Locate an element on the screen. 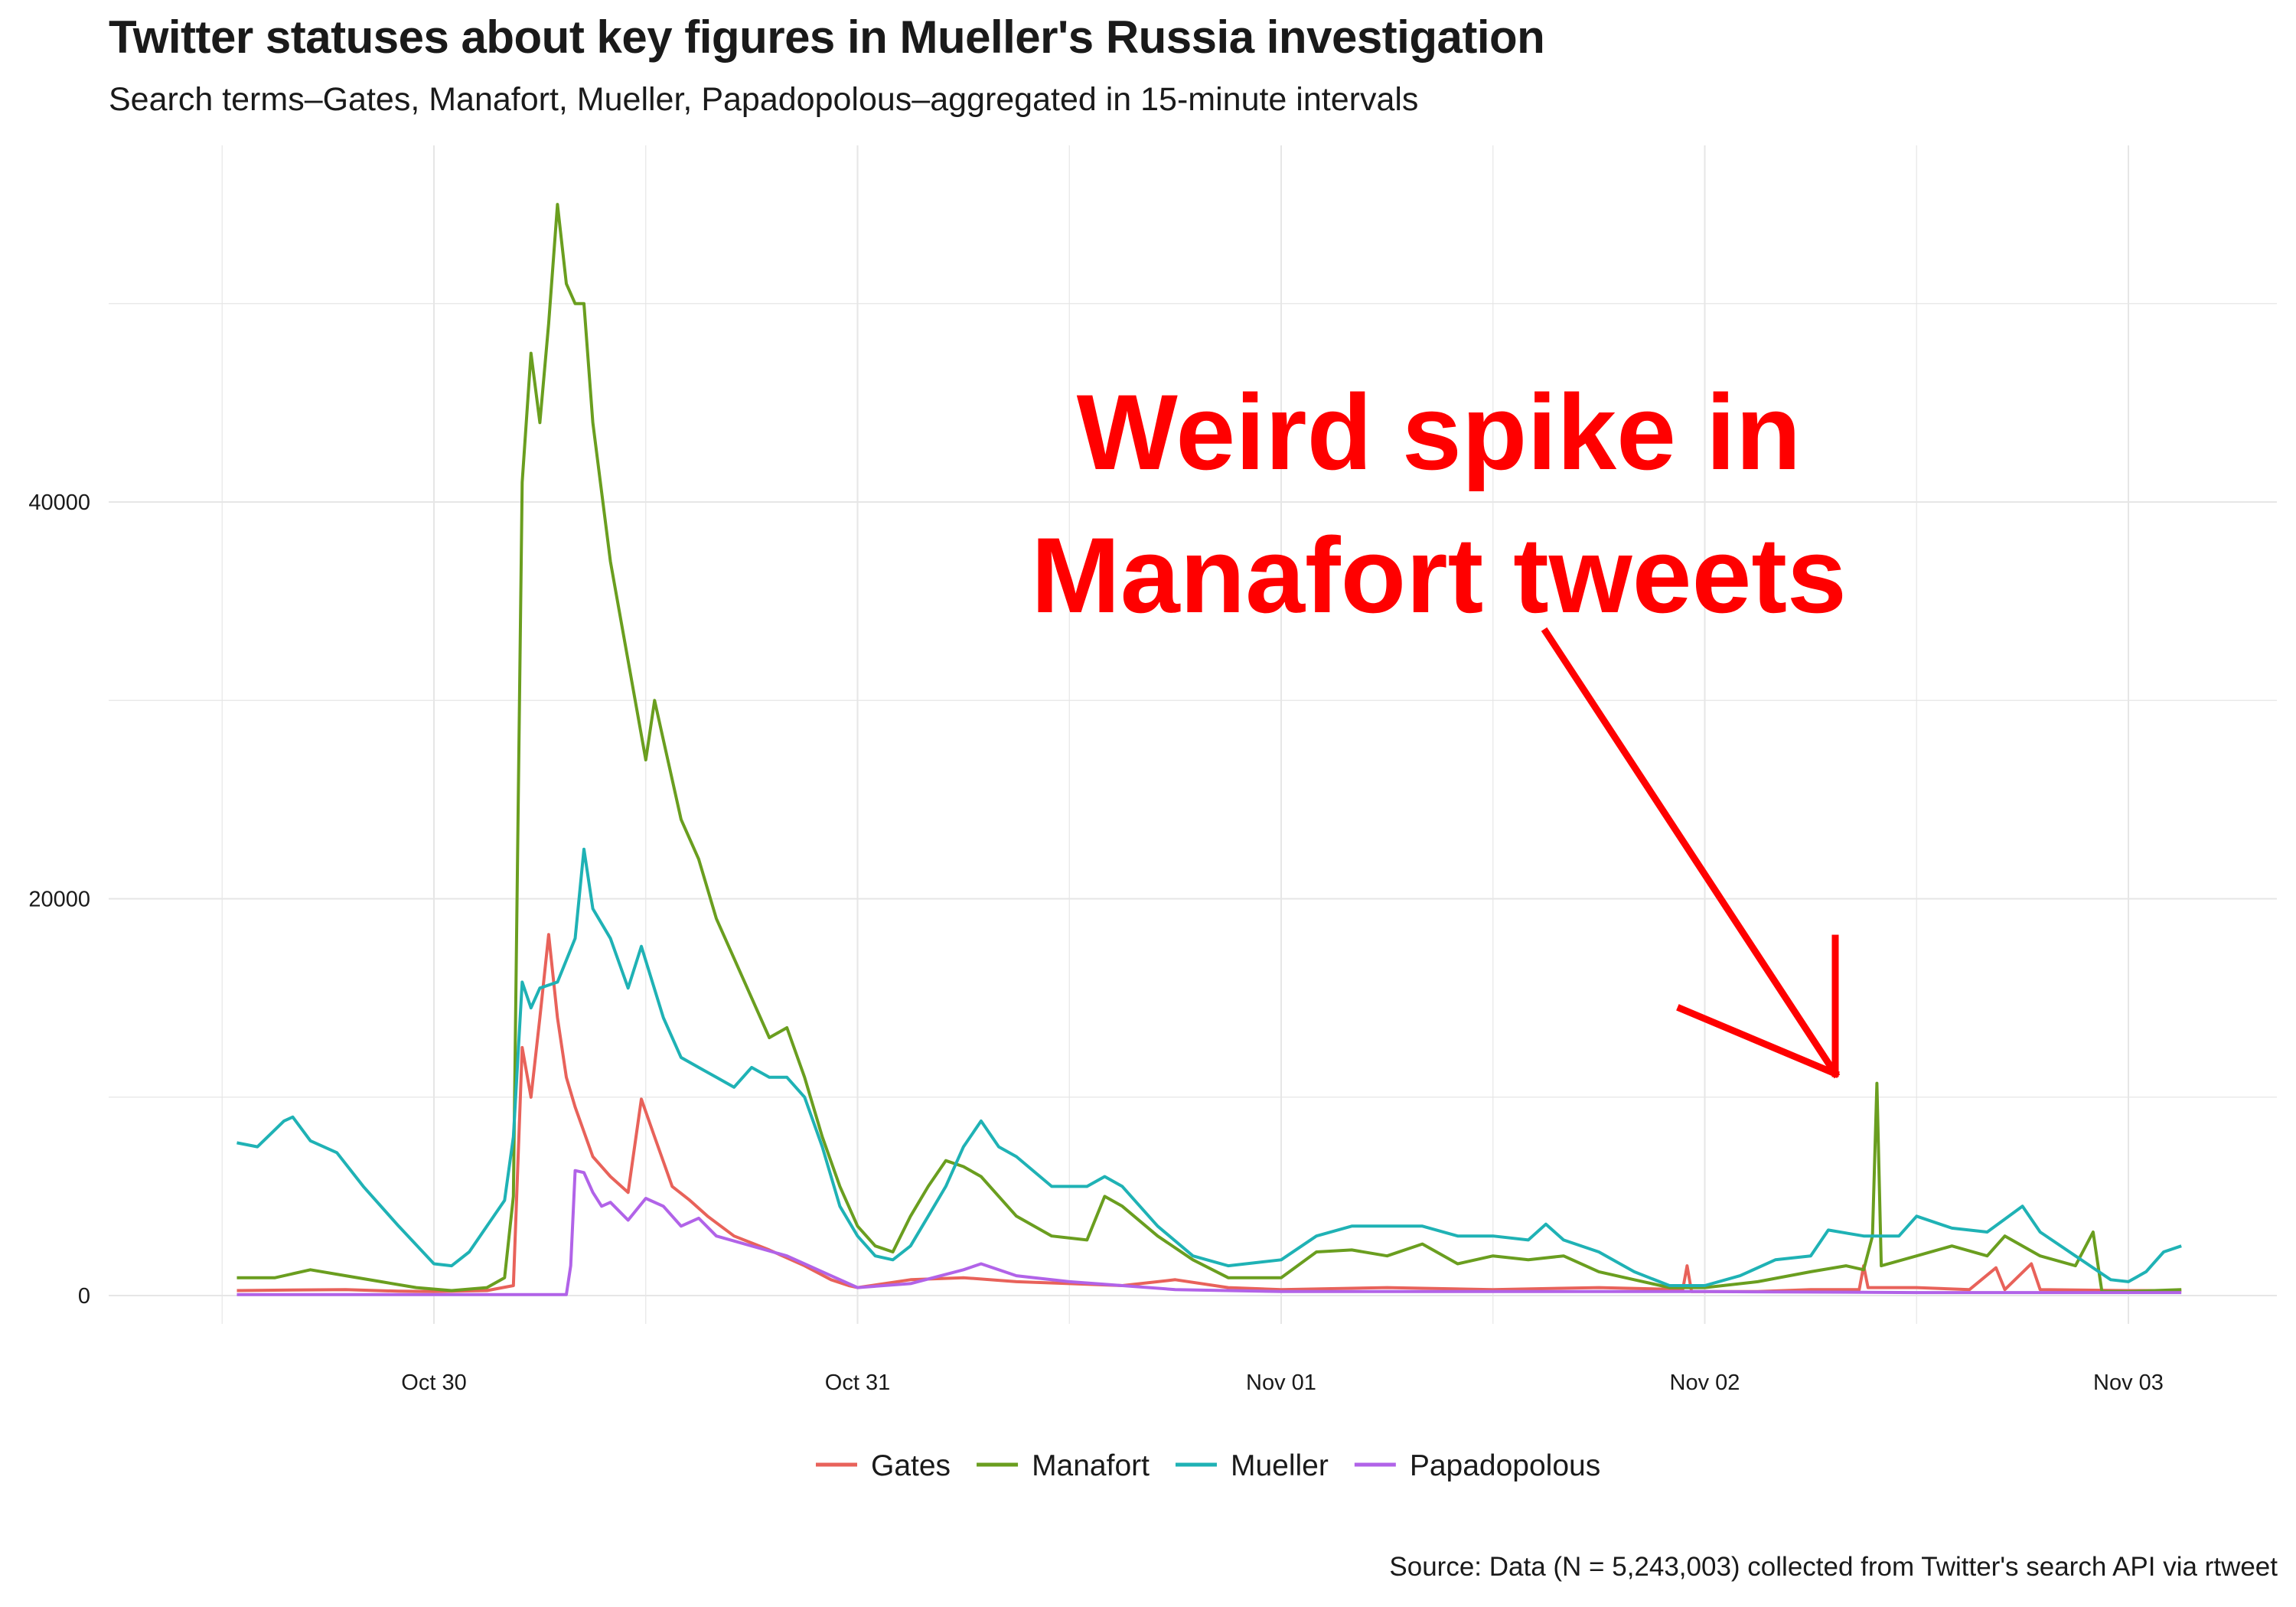  legend-label-papadopolous: Papadopolous is located at coordinates (1505, 1465).